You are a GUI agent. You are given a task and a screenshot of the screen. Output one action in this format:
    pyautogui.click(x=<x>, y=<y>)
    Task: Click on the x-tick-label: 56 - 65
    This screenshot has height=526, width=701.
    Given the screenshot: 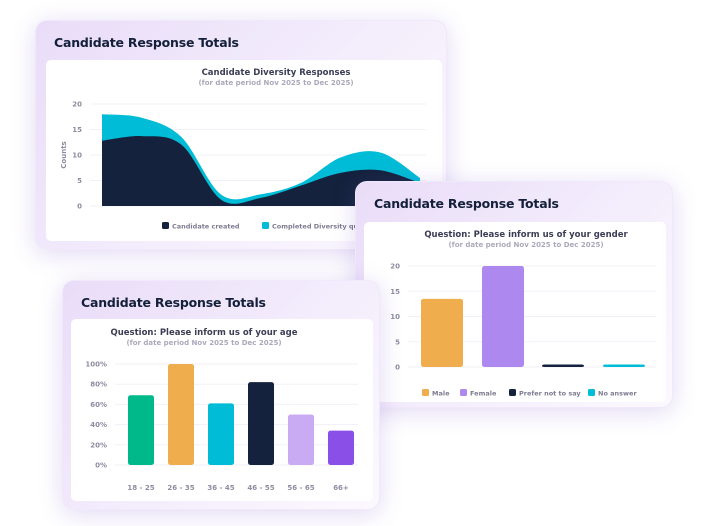 What is the action you would take?
    pyautogui.click(x=300, y=488)
    